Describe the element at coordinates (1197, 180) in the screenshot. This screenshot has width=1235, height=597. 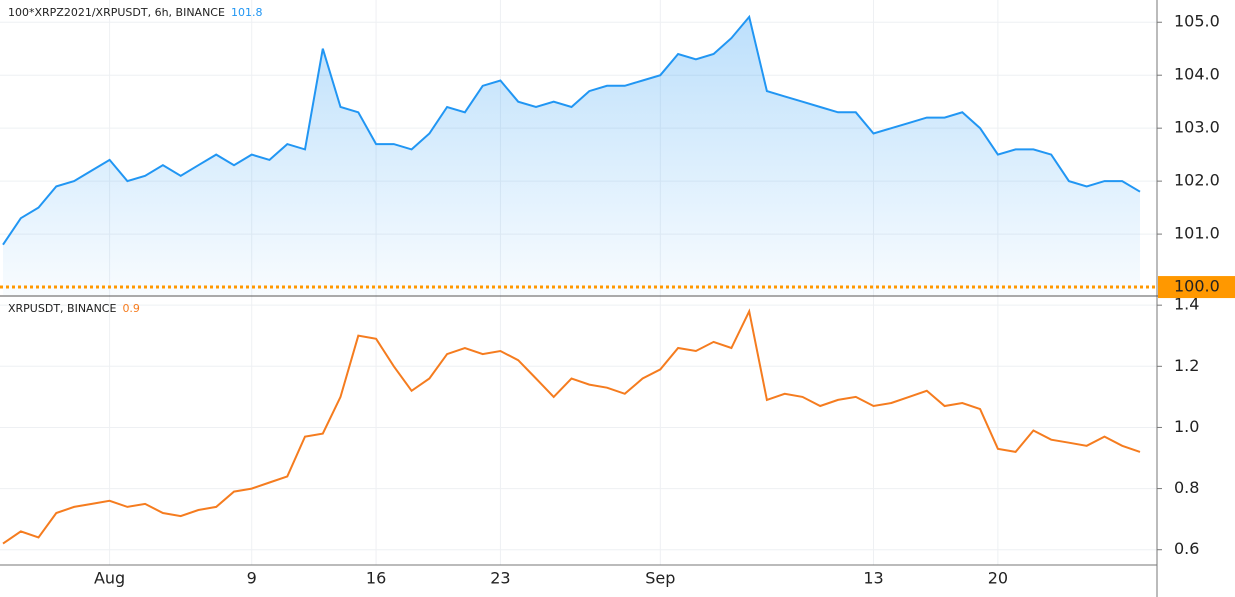
I see `y-tick-label: 102.0` at that location.